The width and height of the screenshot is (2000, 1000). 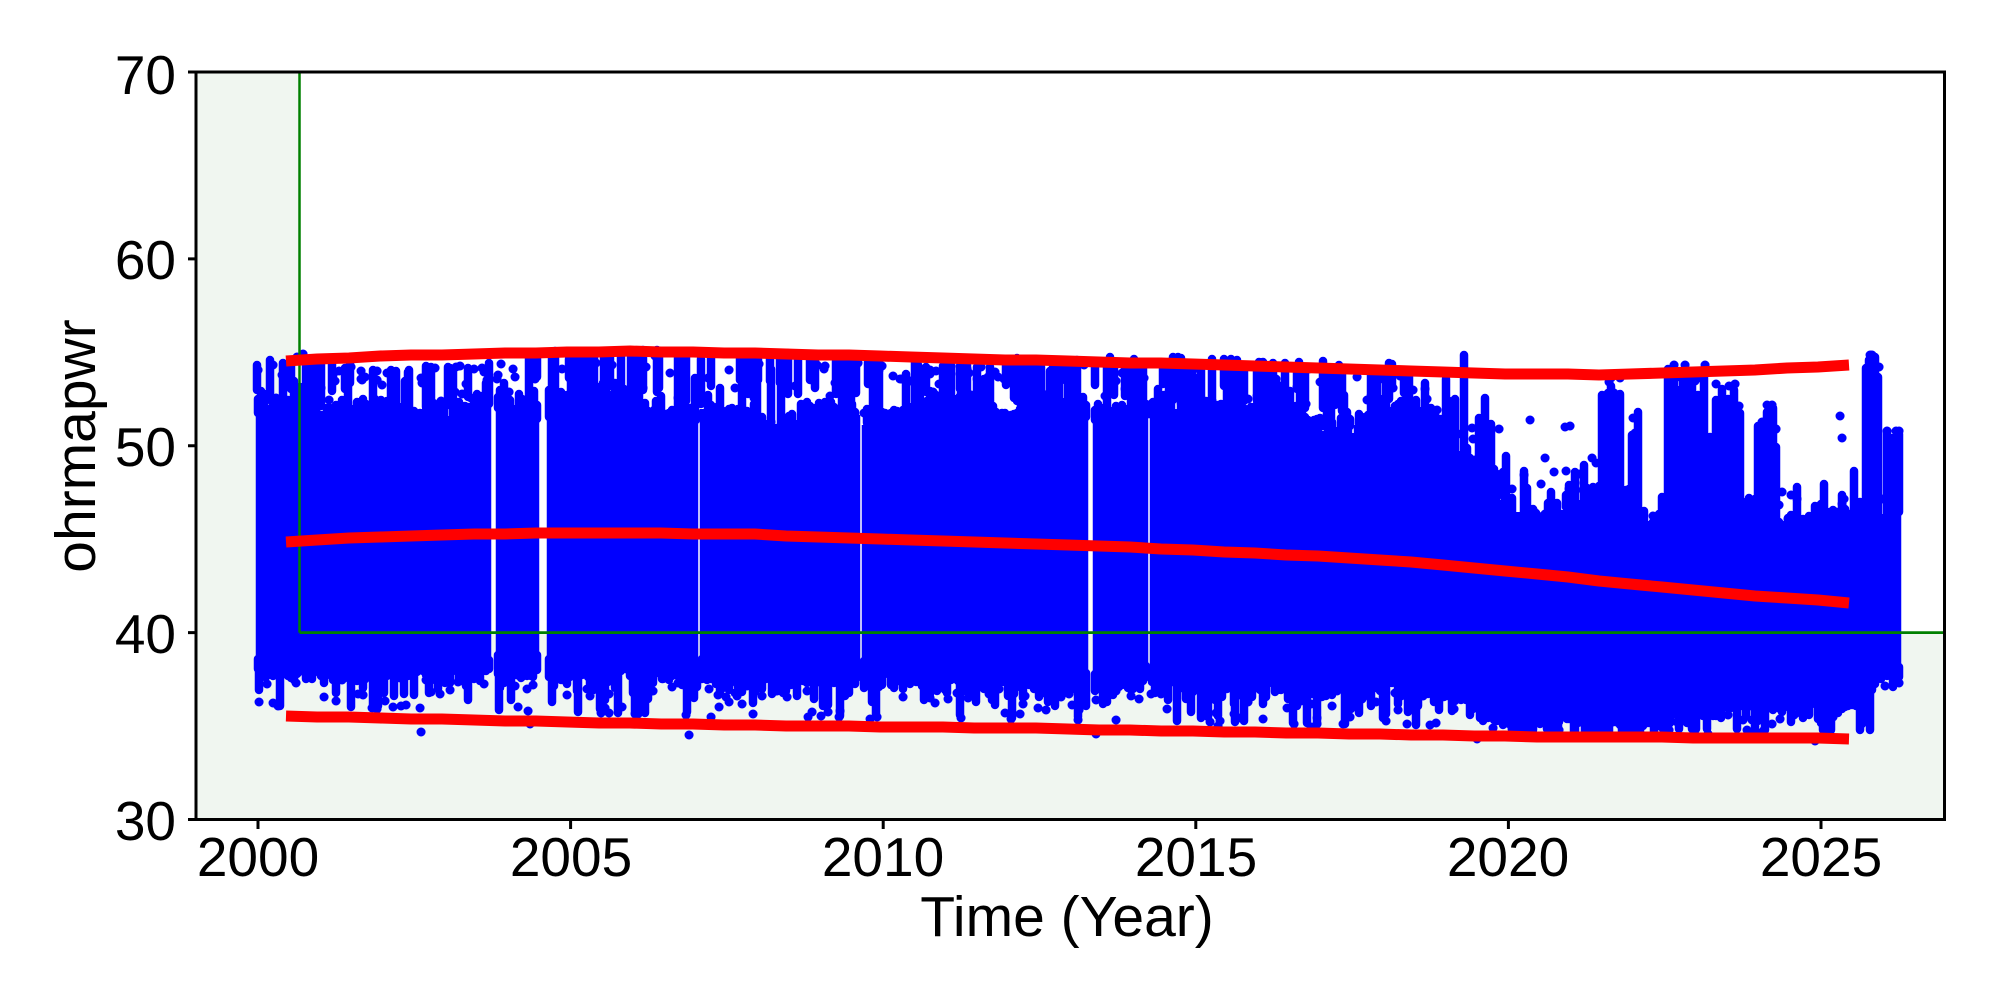 I want to click on svg-text: 2005, so click(x=571, y=857).